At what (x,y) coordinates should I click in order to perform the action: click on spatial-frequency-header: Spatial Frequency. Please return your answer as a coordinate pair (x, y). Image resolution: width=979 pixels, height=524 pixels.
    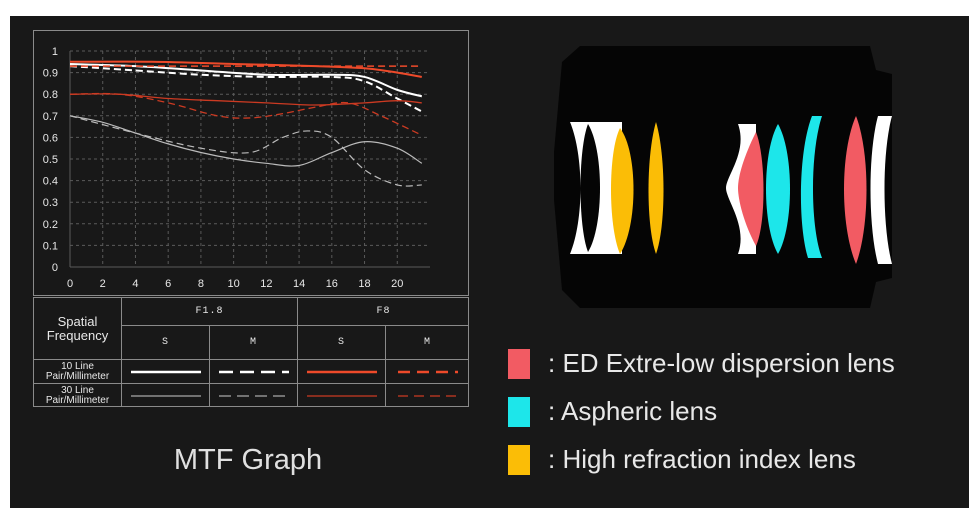
    Looking at the image, I should click on (78, 329).